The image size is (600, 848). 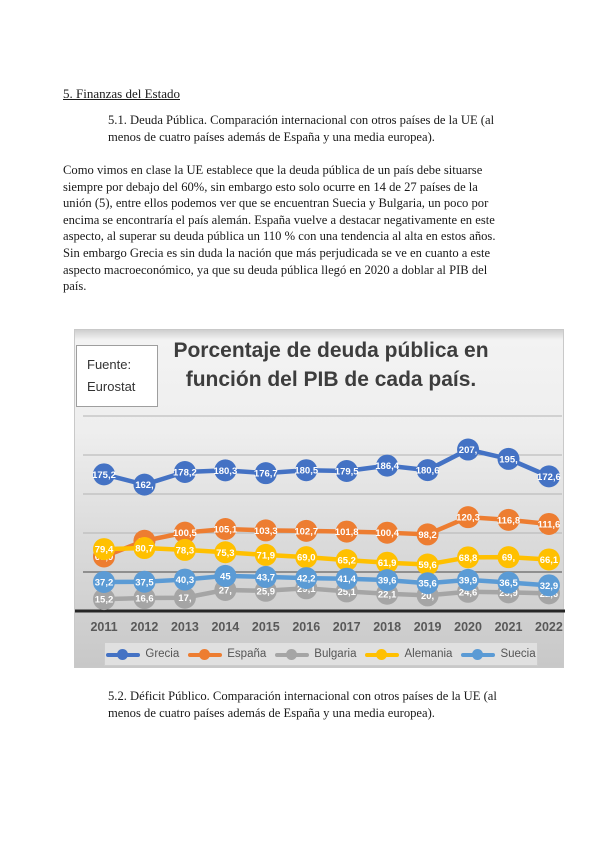 What do you see at coordinates (427, 583) in the screenshot?
I see `marker-suecia-2019` at bounding box center [427, 583].